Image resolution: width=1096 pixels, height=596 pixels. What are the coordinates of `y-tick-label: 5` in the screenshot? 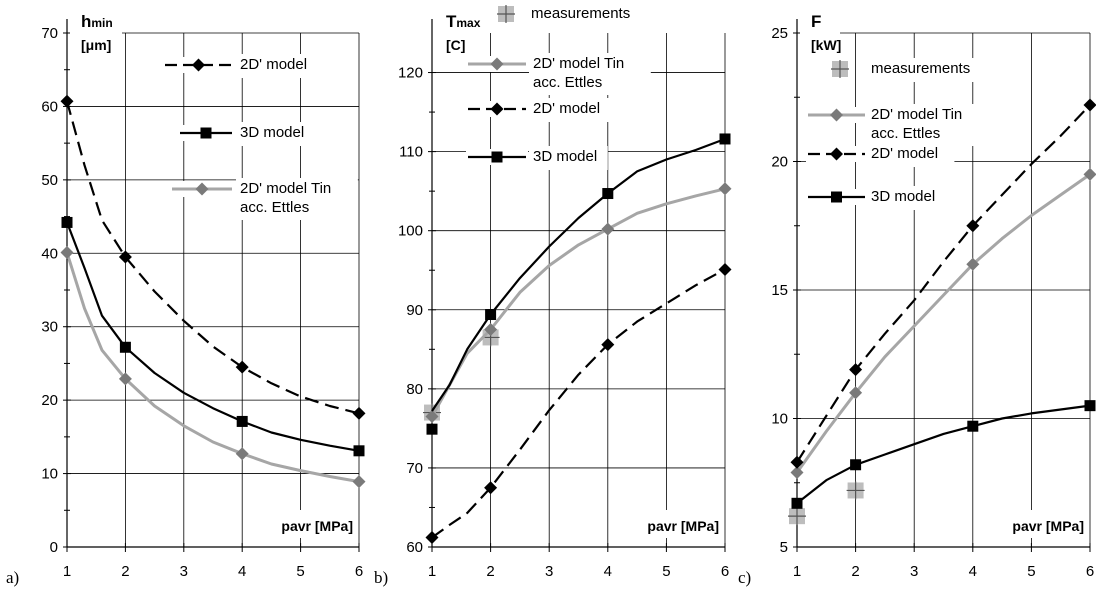 It's located at (784, 547).